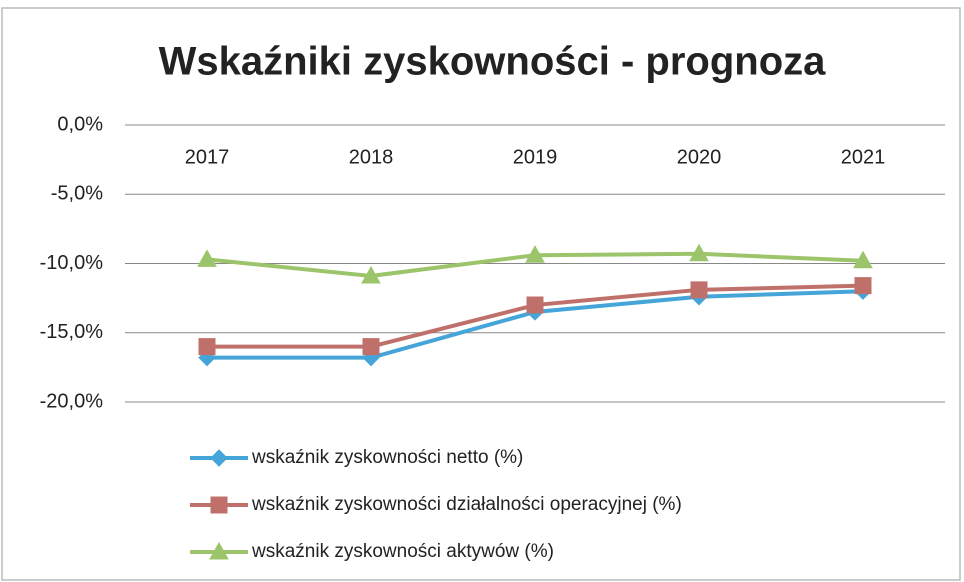 Image resolution: width=964 pixels, height=582 pixels. What do you see at coordinates (77, 194) in the screenshot?
I see `y-tick-label: -5,0%` at bounding box center [77, 194].